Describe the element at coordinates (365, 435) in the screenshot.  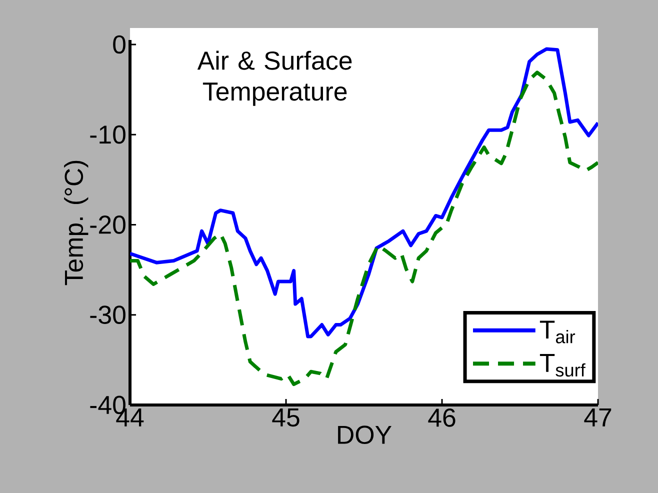
I see `x-axis-title: DOY` at that location.